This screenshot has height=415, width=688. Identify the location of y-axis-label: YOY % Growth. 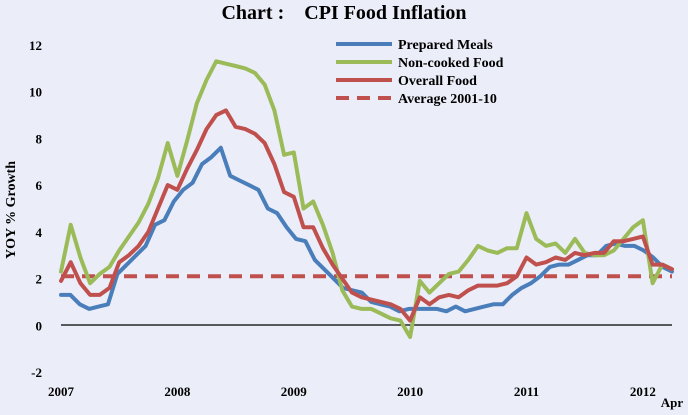
(11, 210).